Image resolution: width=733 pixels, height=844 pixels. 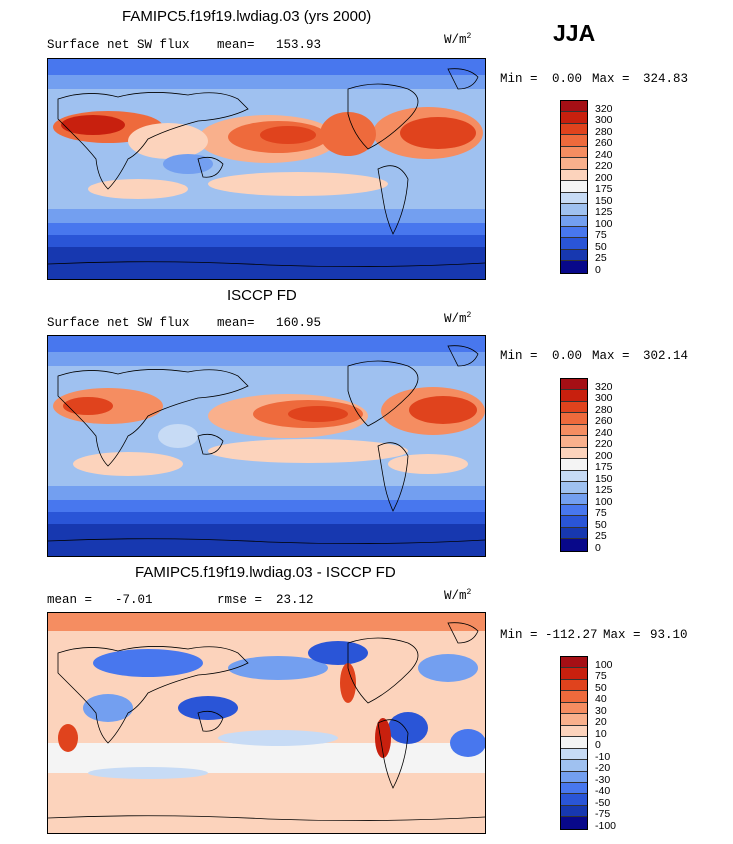 I want to click on panel1-mean-value: 153.93, so click(x=299, y=45).